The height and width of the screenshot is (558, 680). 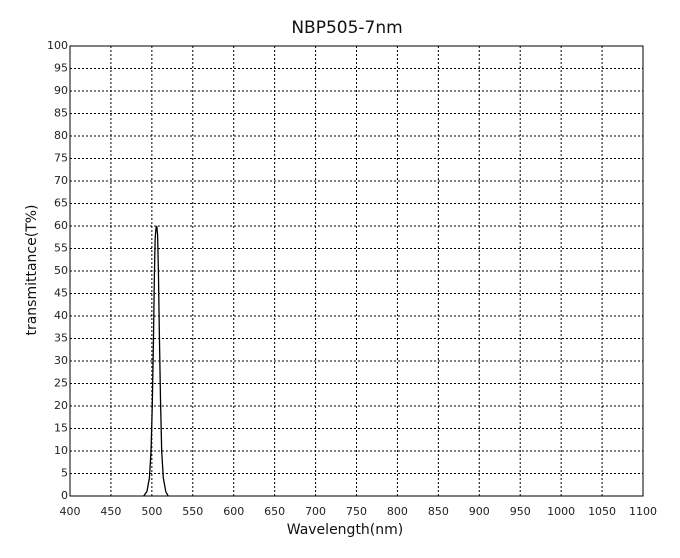 What do you see at coordinates (346, 28) in the screenshot?
I see `chart-title: NBP505-7nm` at bounding box center [346, 28].